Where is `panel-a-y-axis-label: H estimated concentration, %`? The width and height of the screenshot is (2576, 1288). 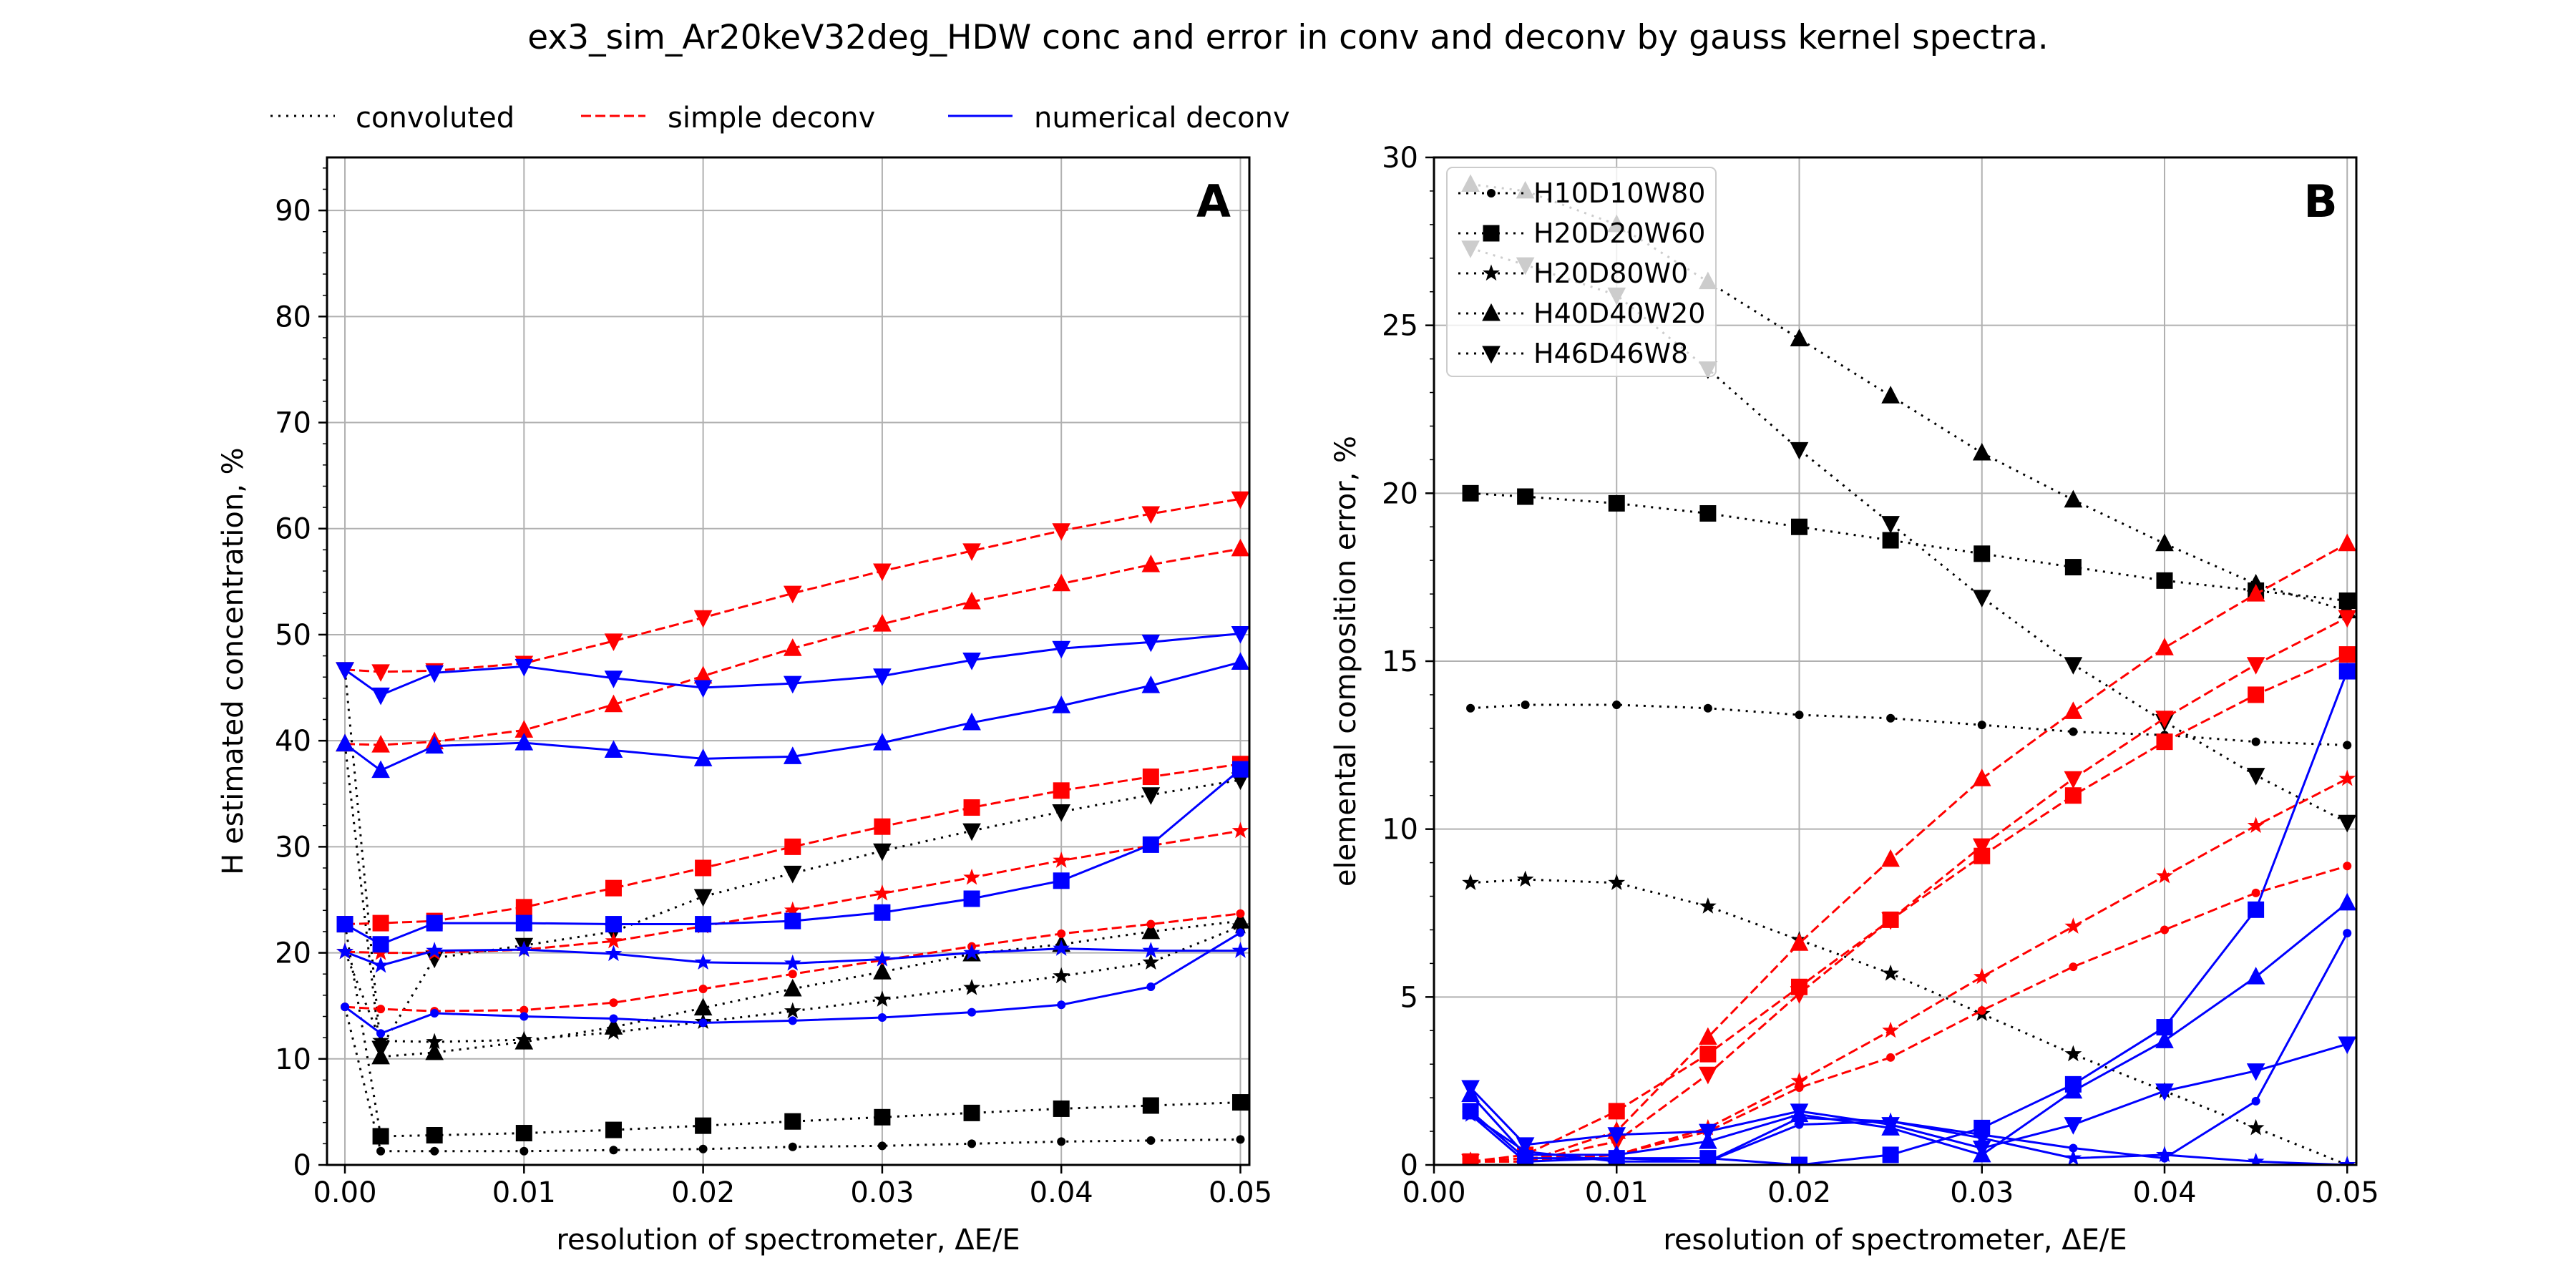
panel-a-y-axis-label: H estimated concentration, % is located at coordinates (233, 660).